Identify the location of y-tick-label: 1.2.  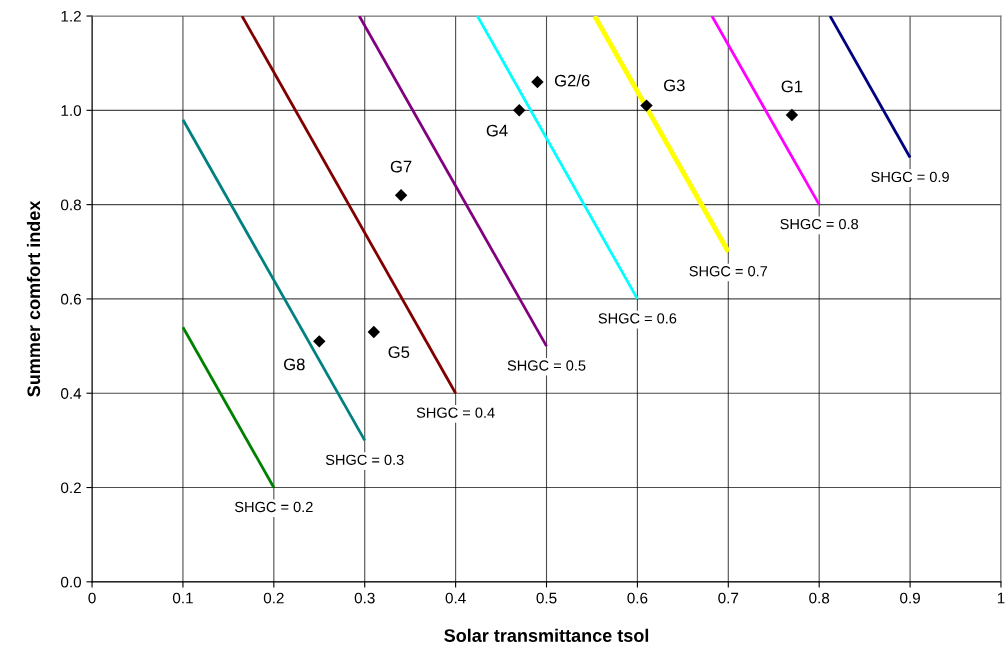
(71, 16).